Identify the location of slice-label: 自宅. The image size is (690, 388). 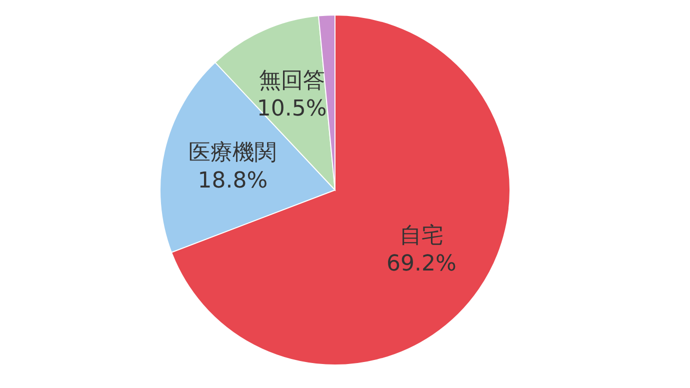
(421, 236).